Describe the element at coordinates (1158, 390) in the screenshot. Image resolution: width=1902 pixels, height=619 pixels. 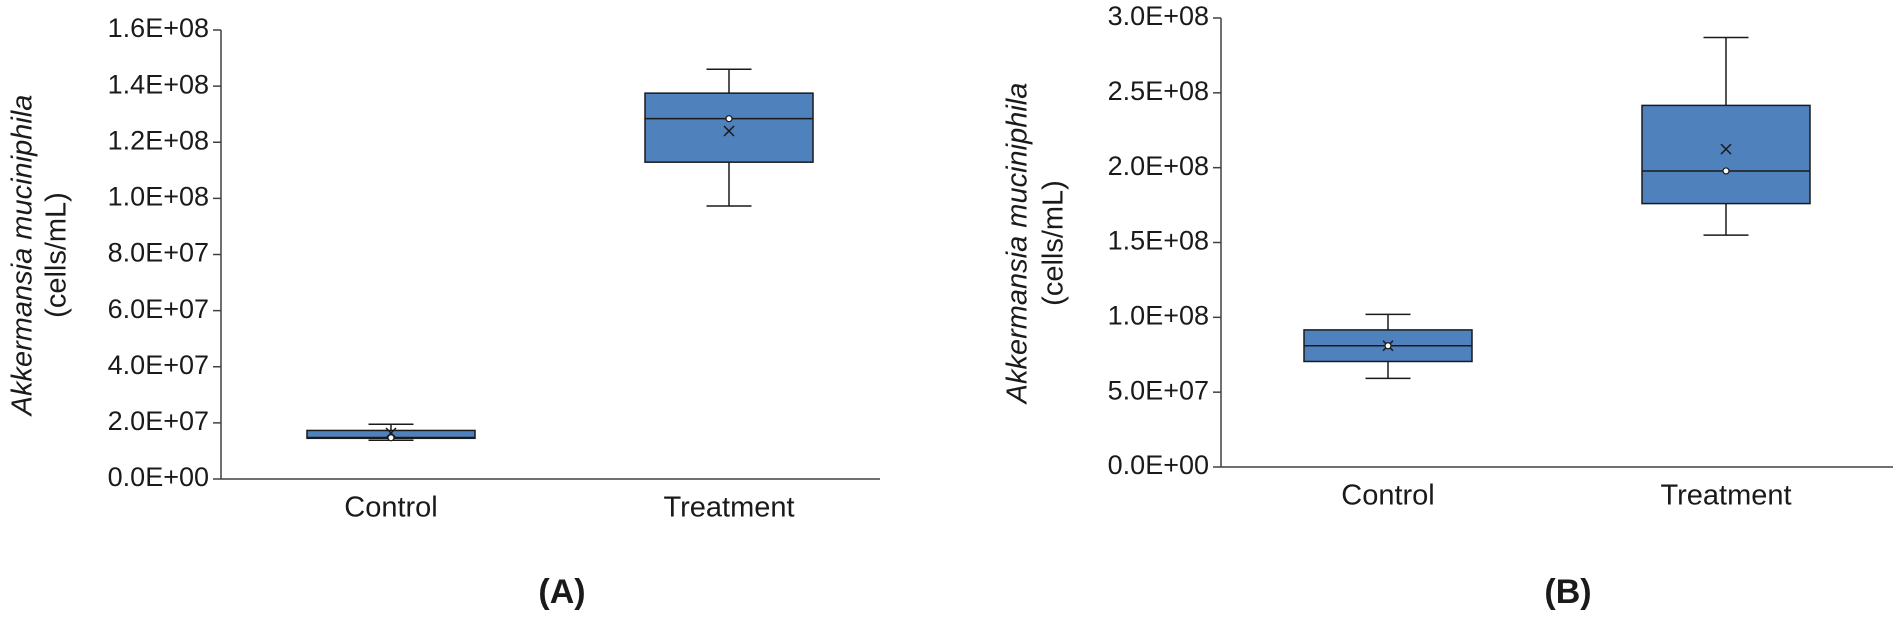
I see `y-tick-label: 5.0E+07` at that location.